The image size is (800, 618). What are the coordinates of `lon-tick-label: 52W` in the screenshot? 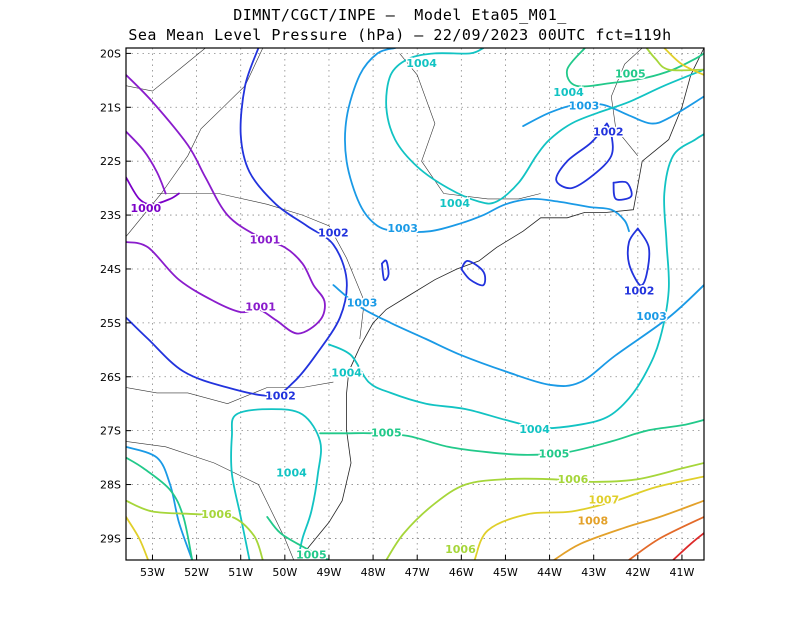 It's located at (196, 572).